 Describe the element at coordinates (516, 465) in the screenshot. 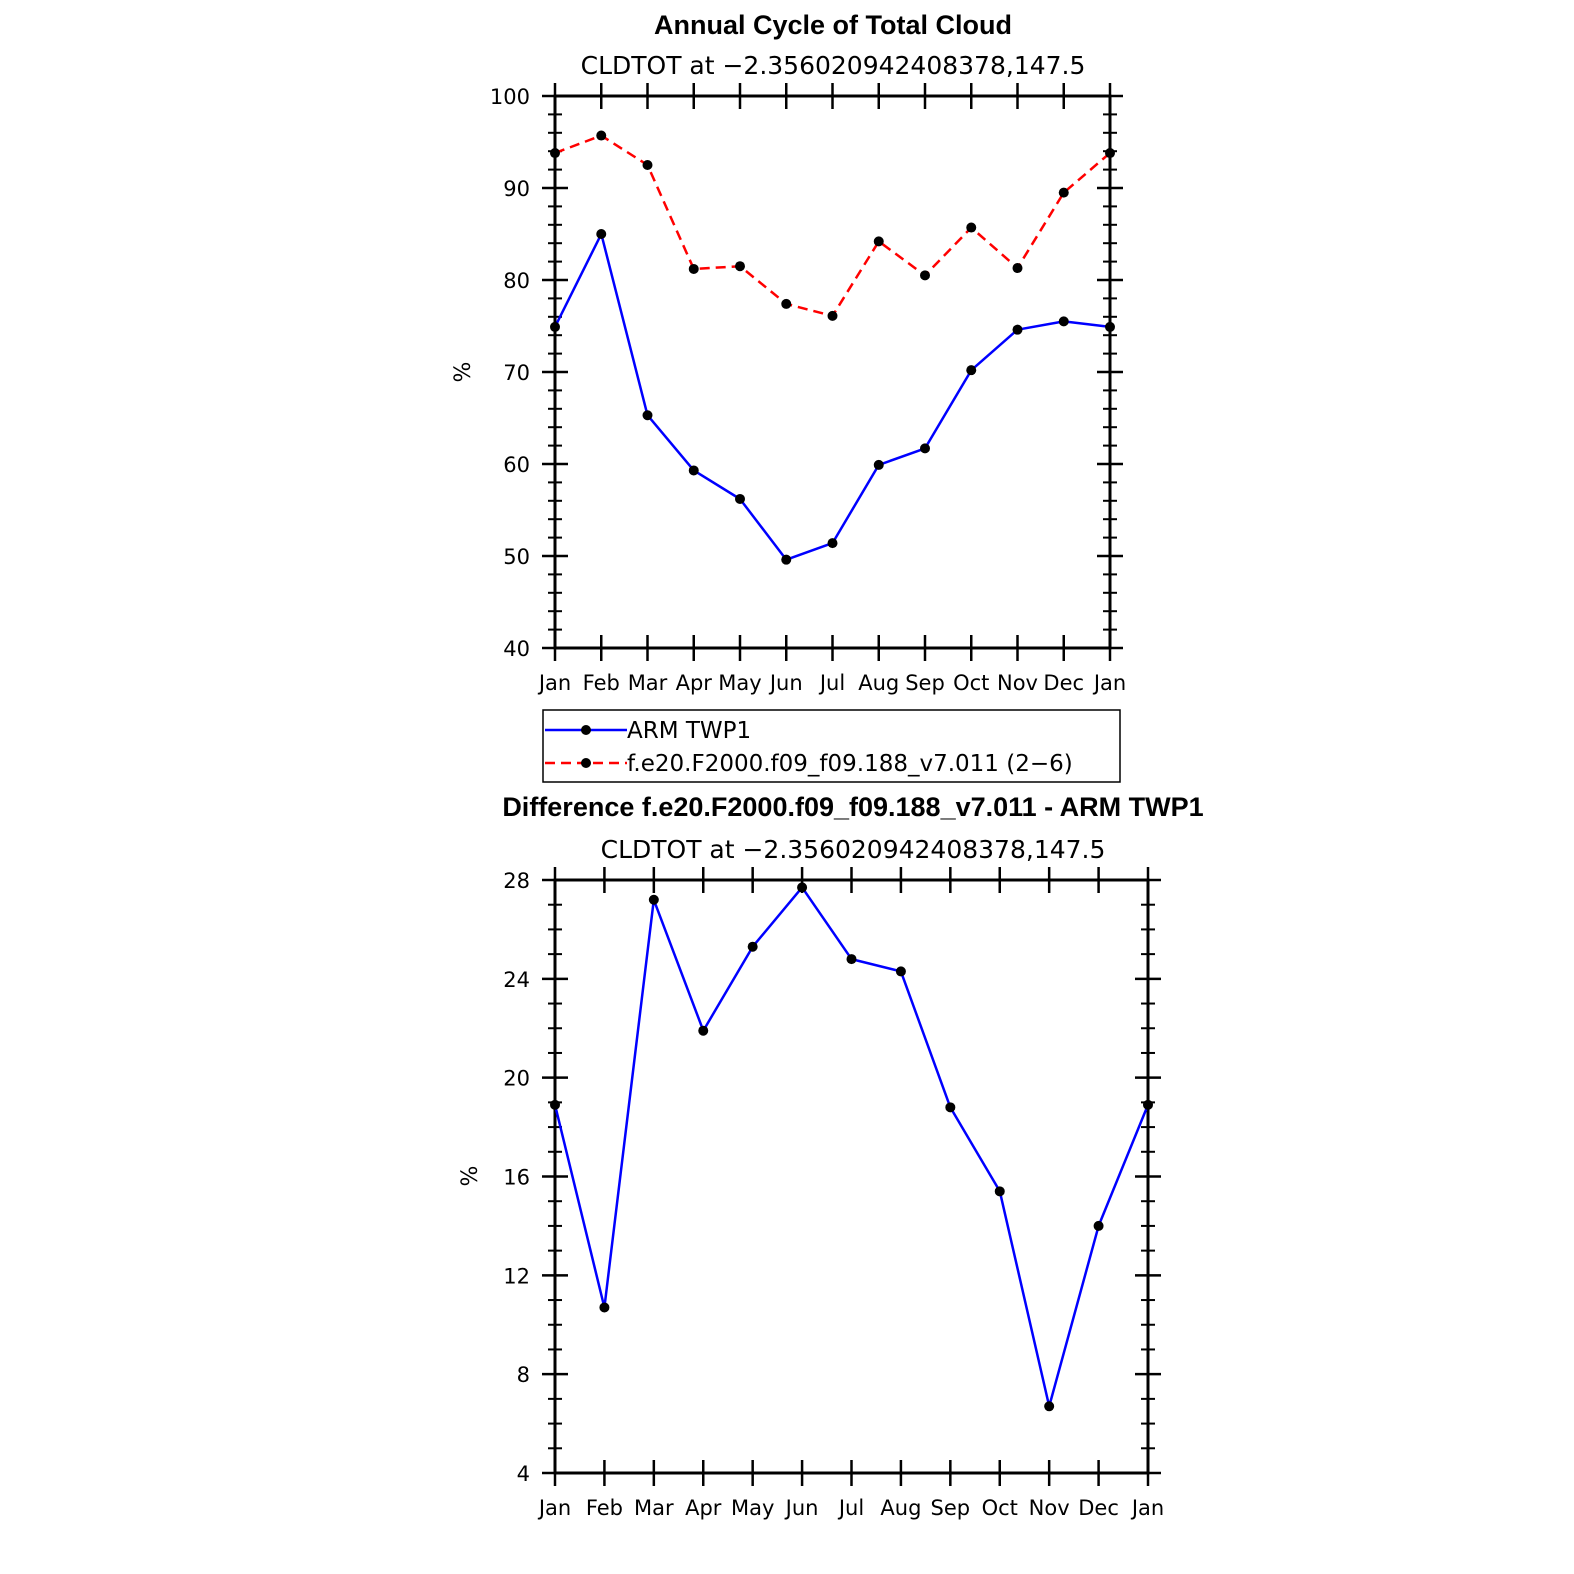

I see `y-tick-label: 60` at that location.